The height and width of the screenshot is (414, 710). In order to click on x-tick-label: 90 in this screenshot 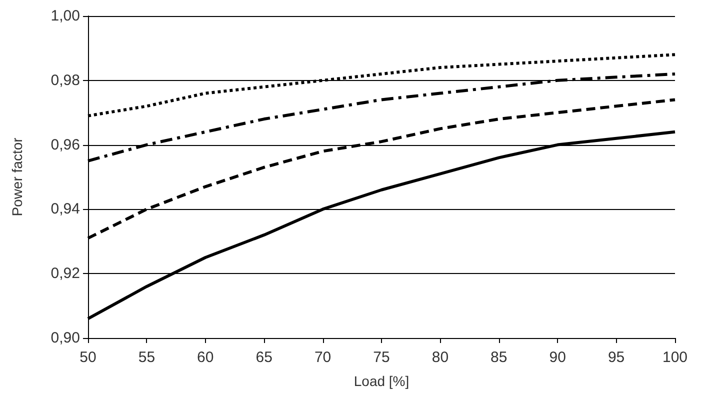, I will do `click(557, 357)`.